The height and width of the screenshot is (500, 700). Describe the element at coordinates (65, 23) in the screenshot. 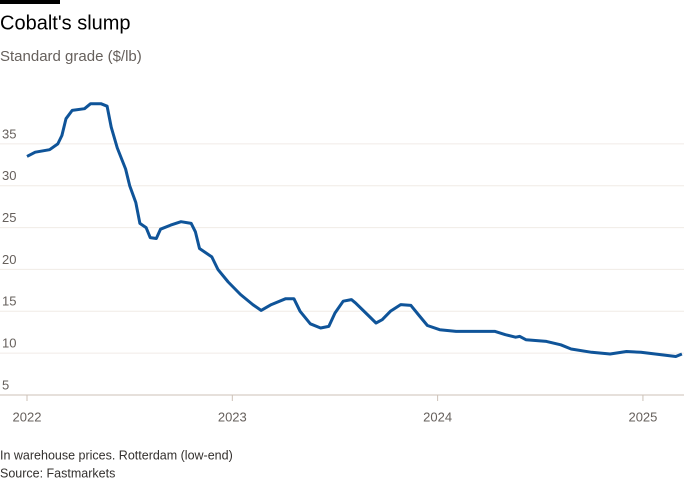

I see `chart-title: Cobalt's slump` at that location.